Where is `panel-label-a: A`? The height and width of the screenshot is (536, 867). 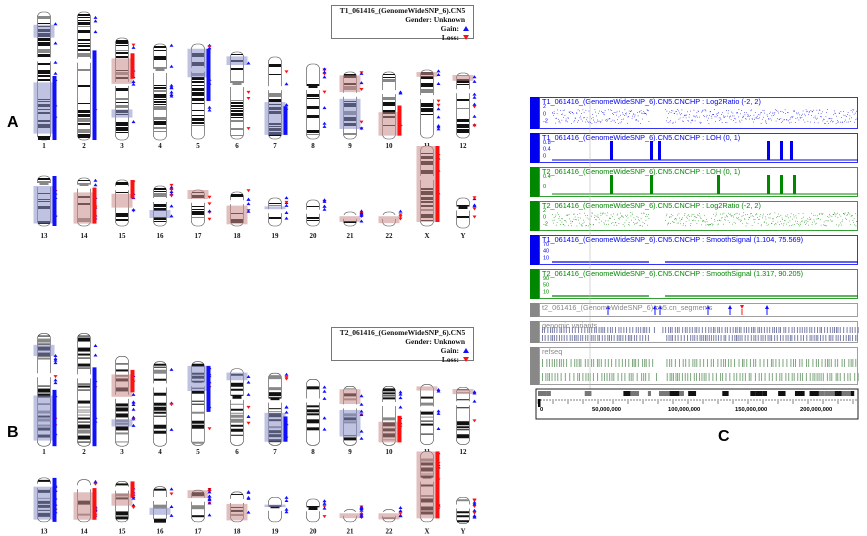 panel-label-a: A is located at coordinates (13, 122).